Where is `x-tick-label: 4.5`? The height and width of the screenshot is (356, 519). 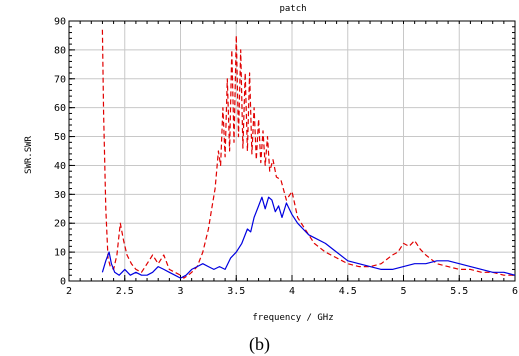 x-tick-label: 4.5 is located at coordinates (348, 291).